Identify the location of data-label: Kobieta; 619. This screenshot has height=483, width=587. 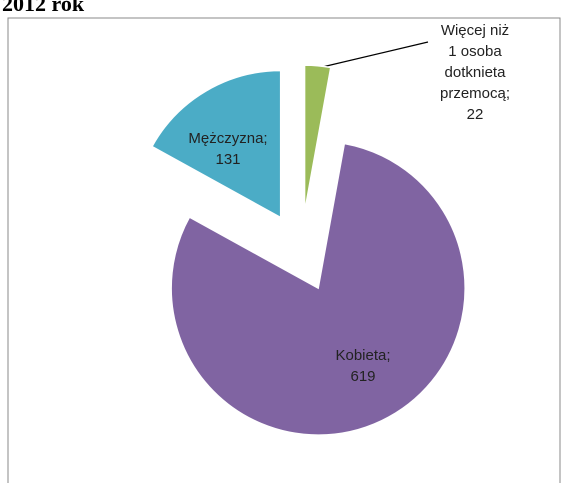
(363, 366).